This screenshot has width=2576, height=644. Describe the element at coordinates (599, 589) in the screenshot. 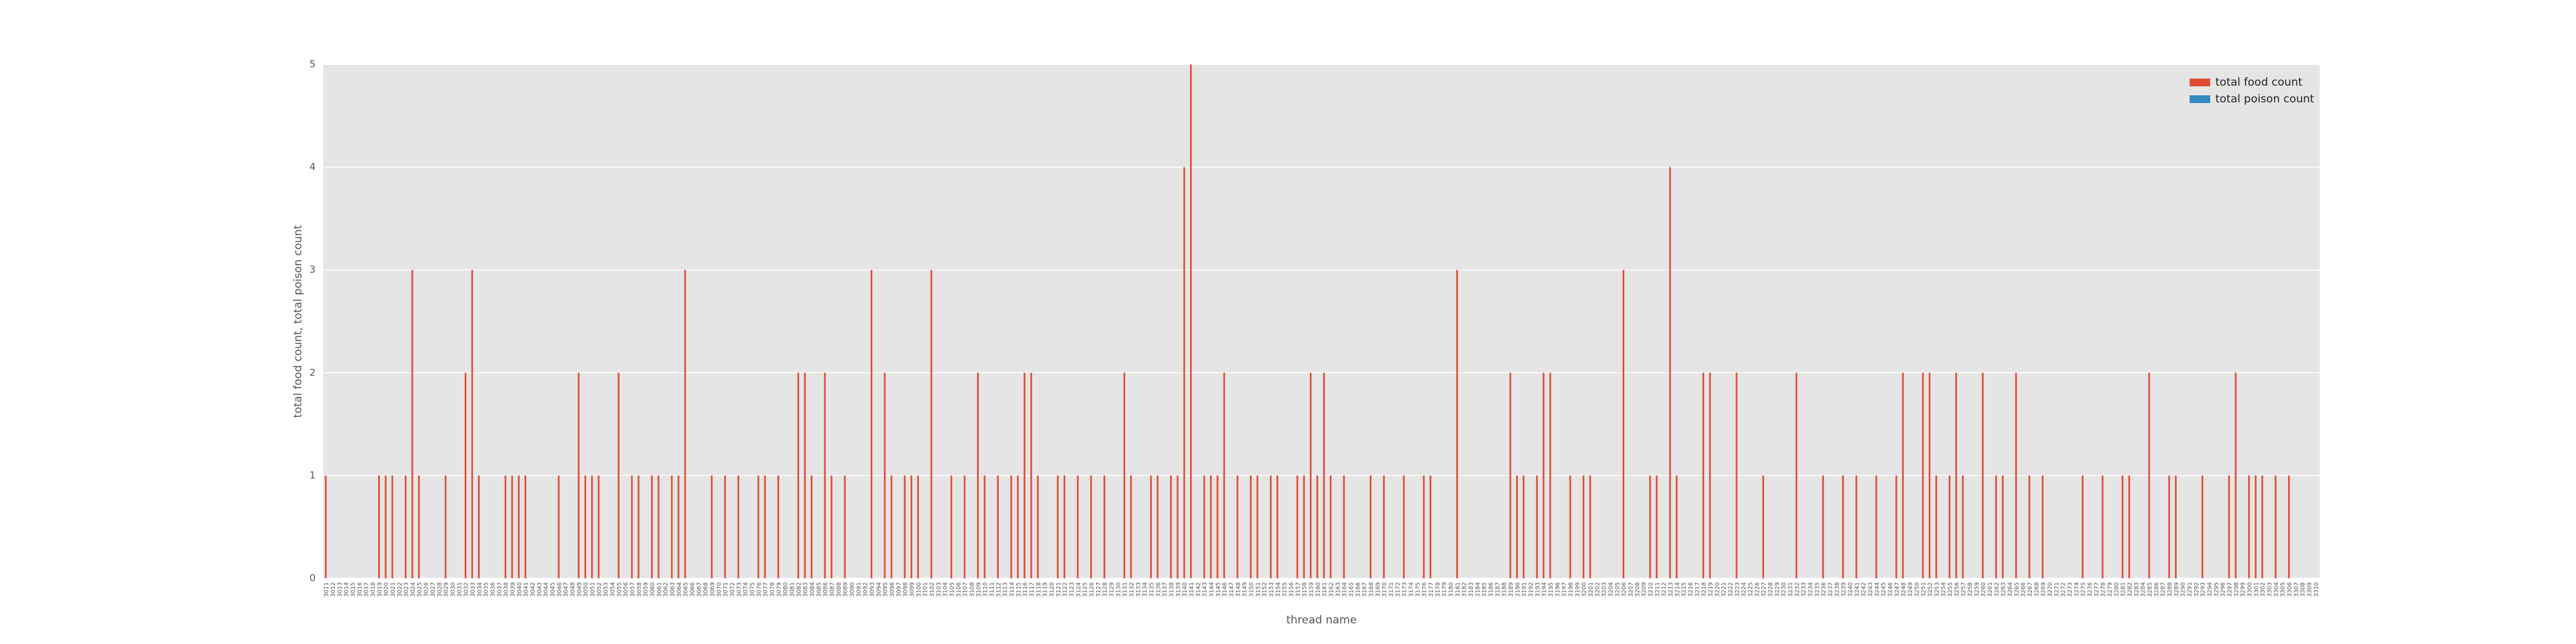

I see `x-tick-label: 3052` at that location.